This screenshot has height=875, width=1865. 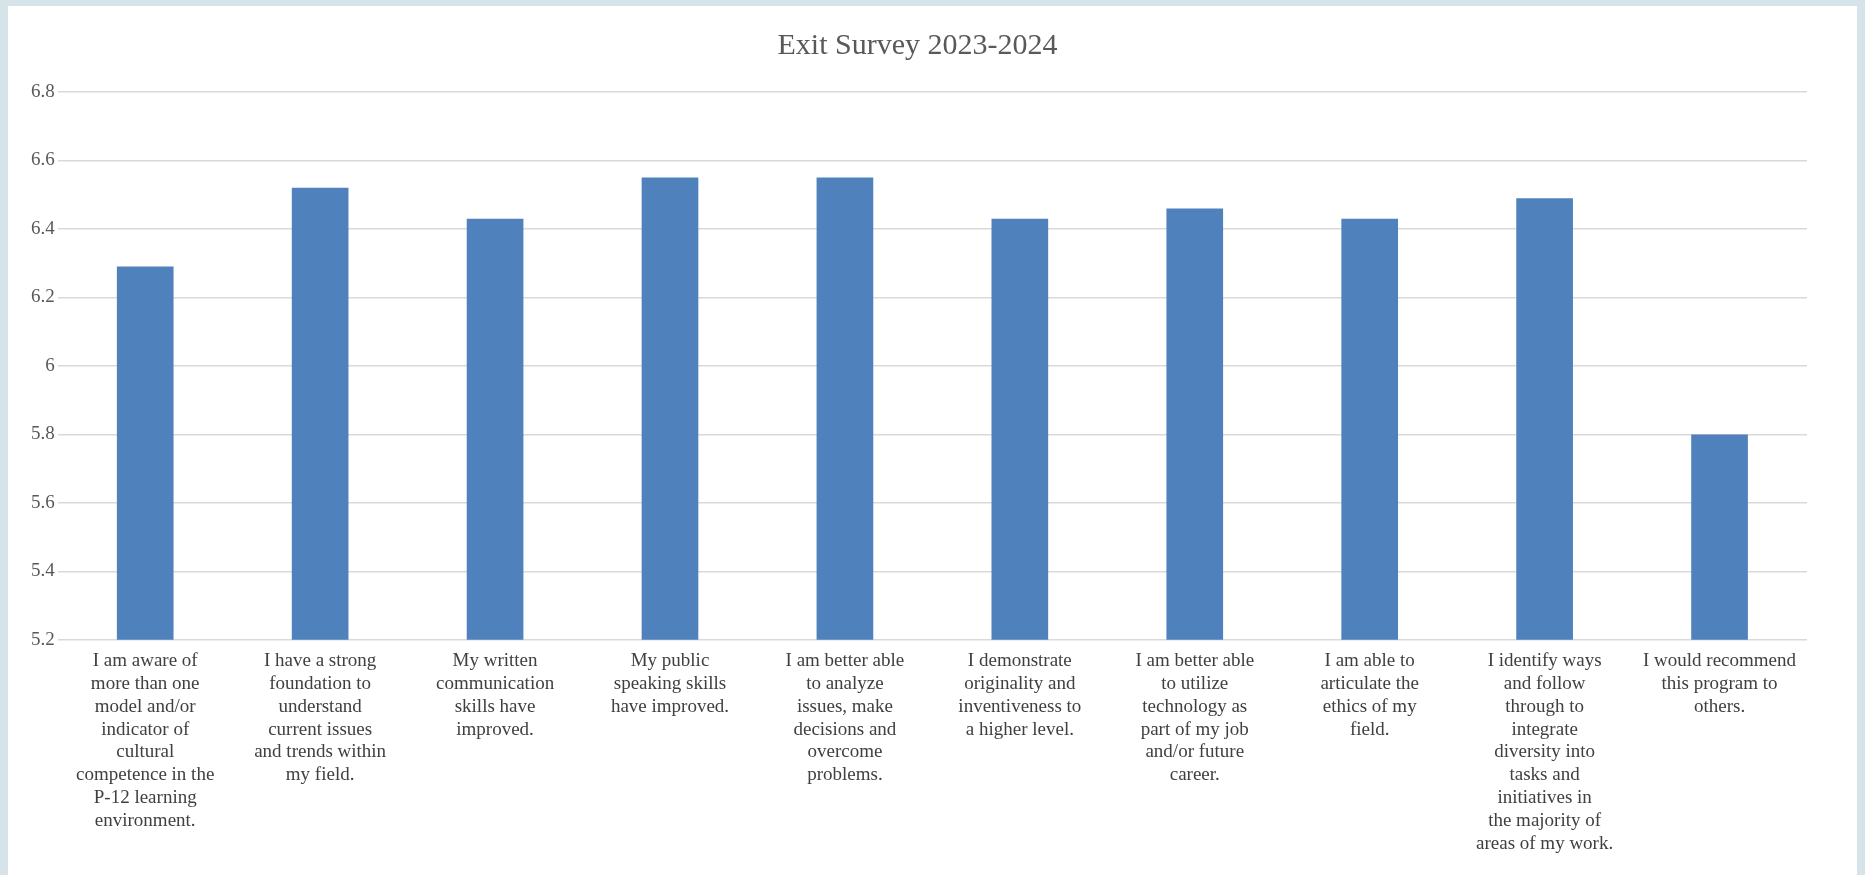 I want to click on category-label: I identify ways and follow through to integrate diversity into tasks and initiatives in the majority of areas of my work., so click(x=1545, y=751).